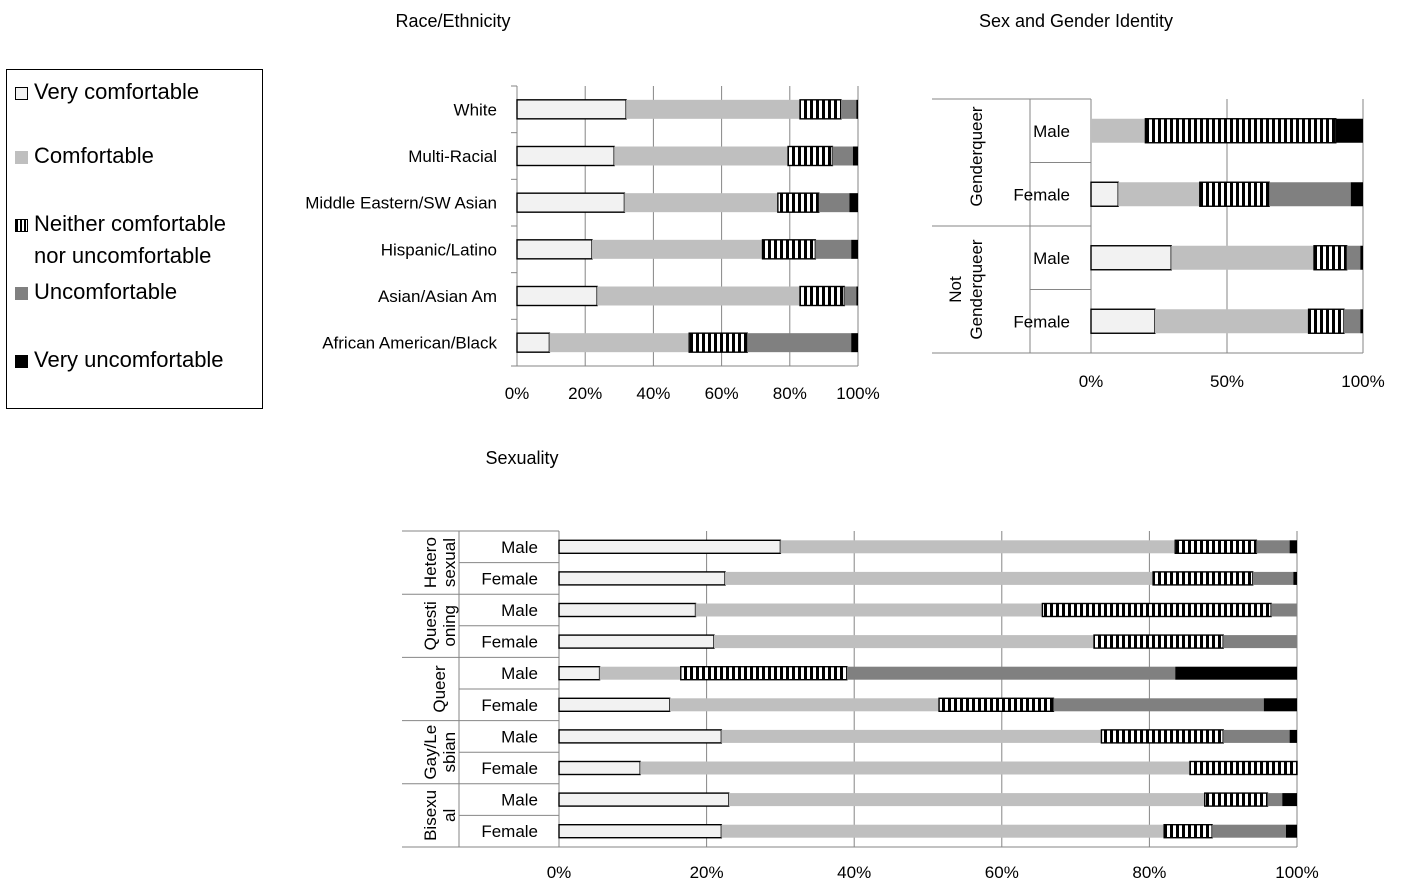  Describe the element at coordinates (699, 296) in the screenshot. I see `race-bar-4-comfortable-segment` at that location.